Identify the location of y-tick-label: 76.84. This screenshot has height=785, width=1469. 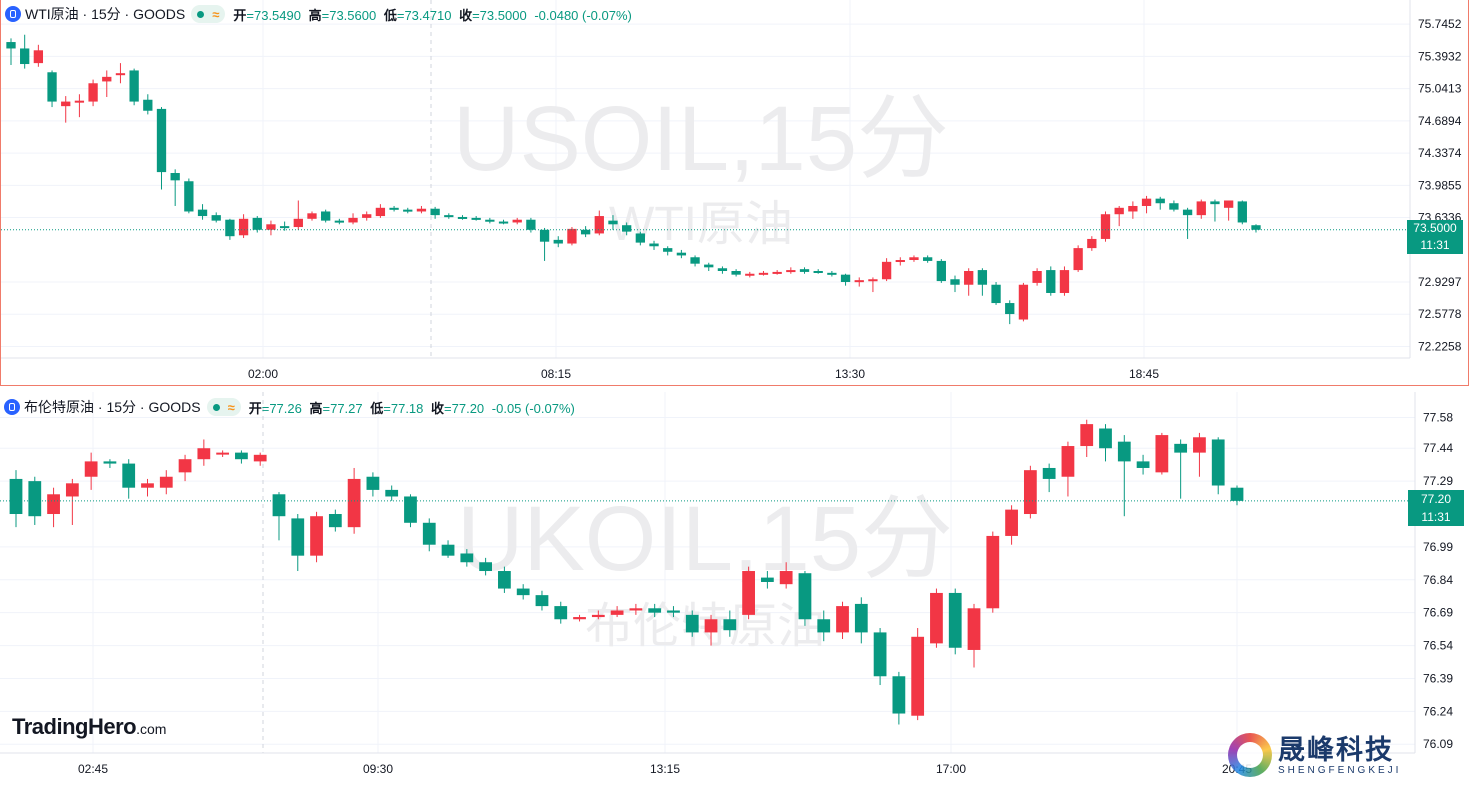
(1438, 580).